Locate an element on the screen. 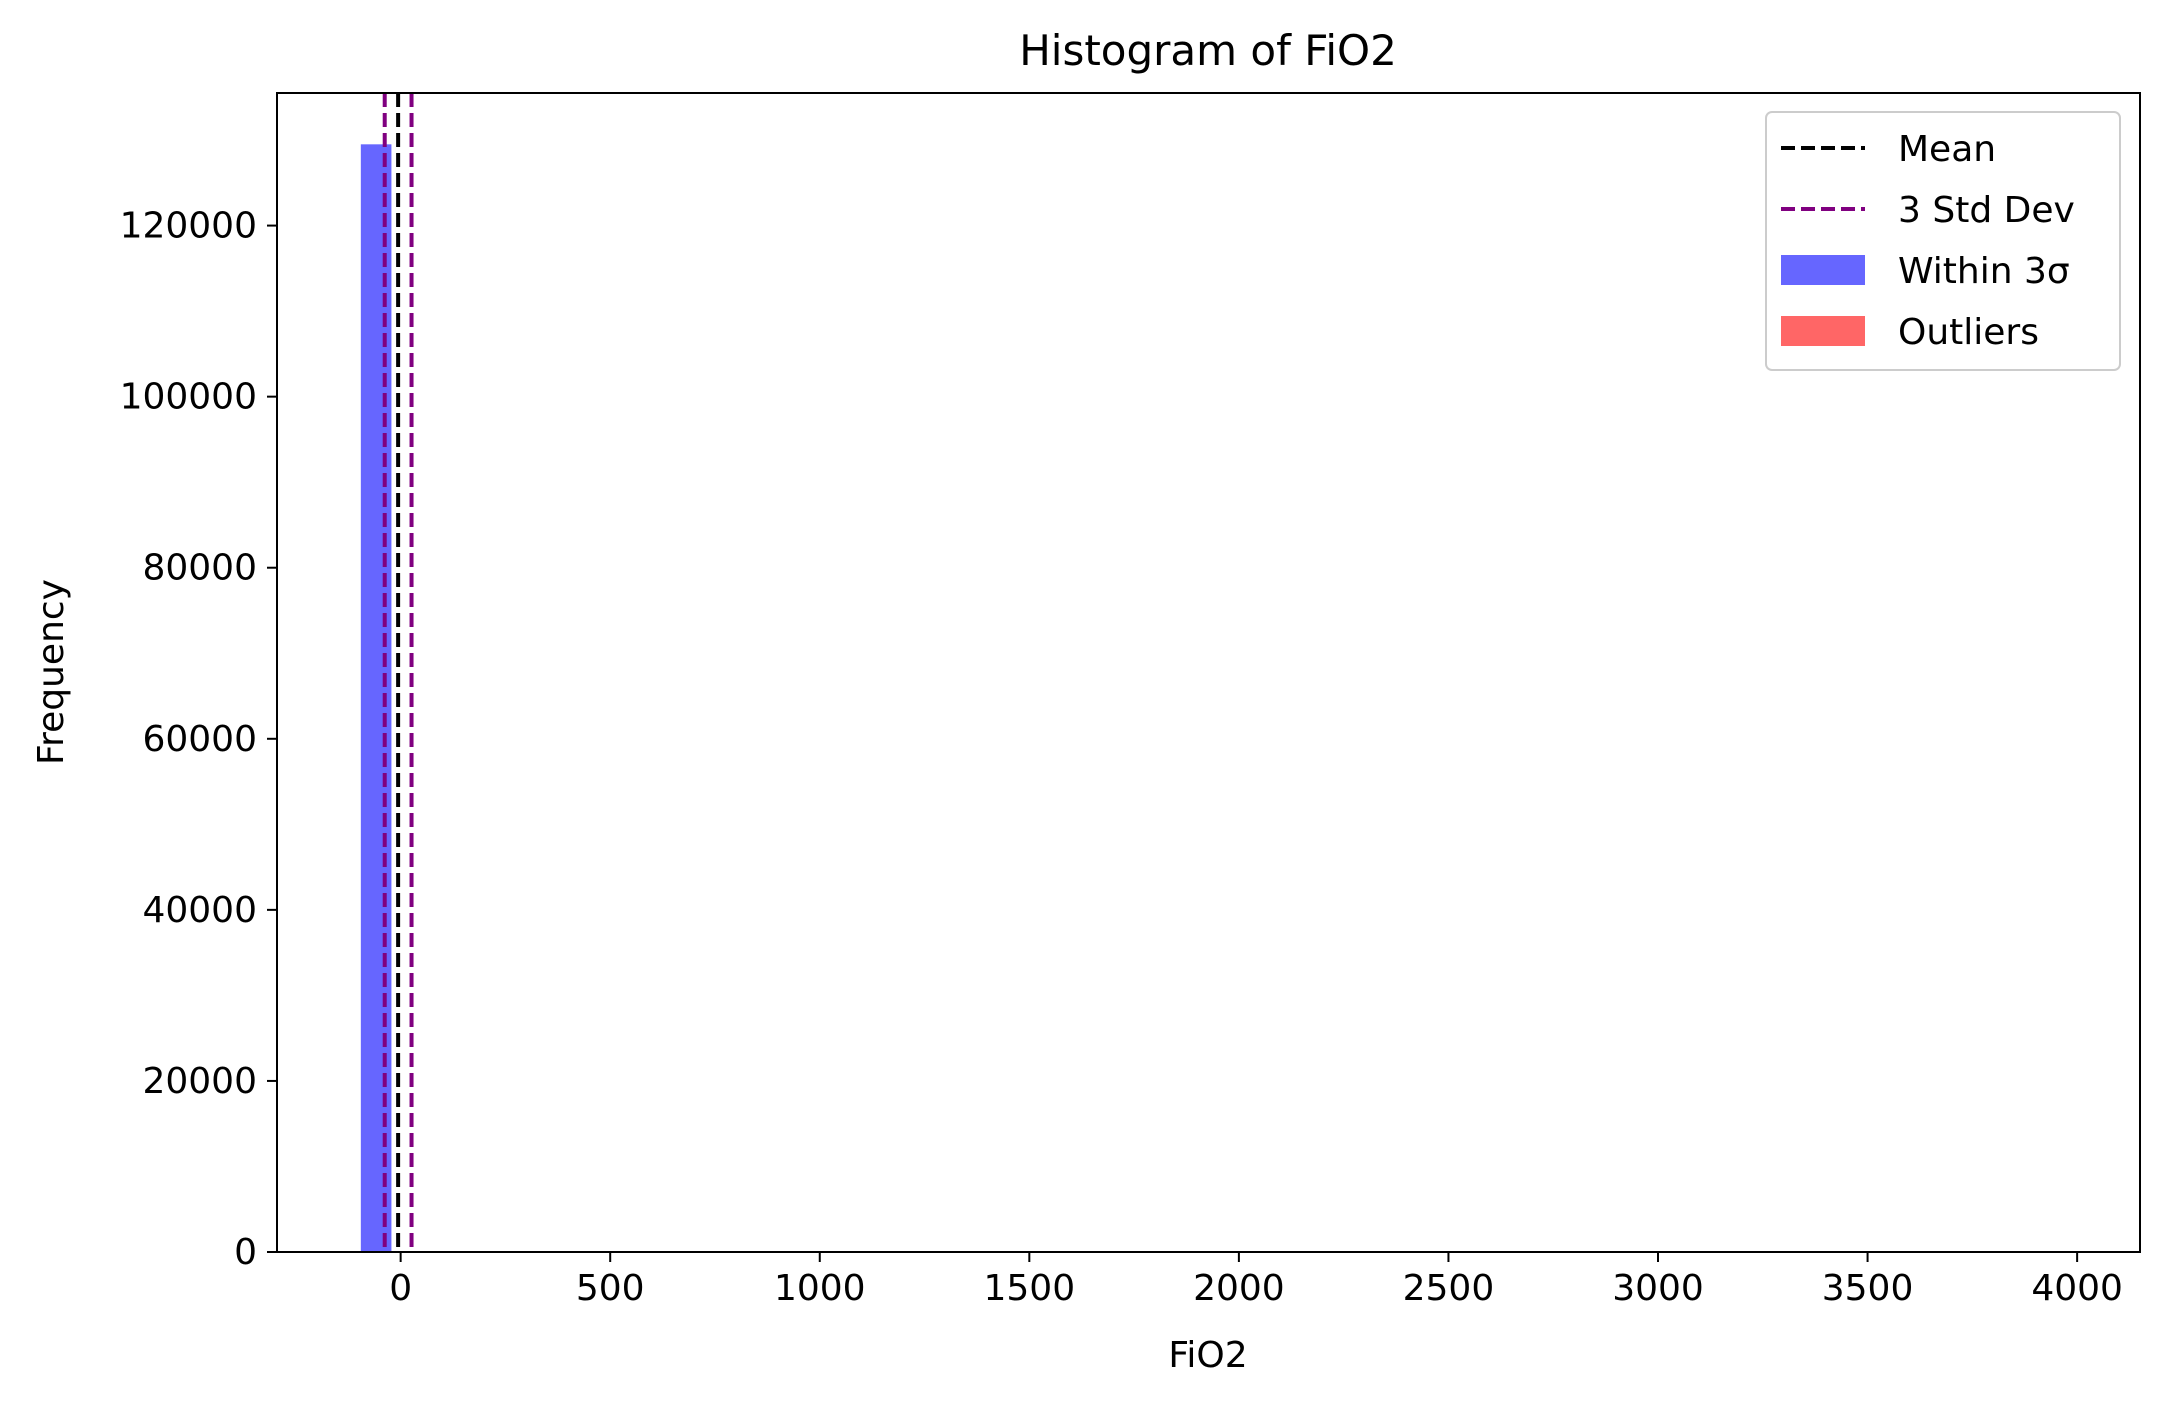  legend-label: Within 3σ is located at coordinates (1984, 271).